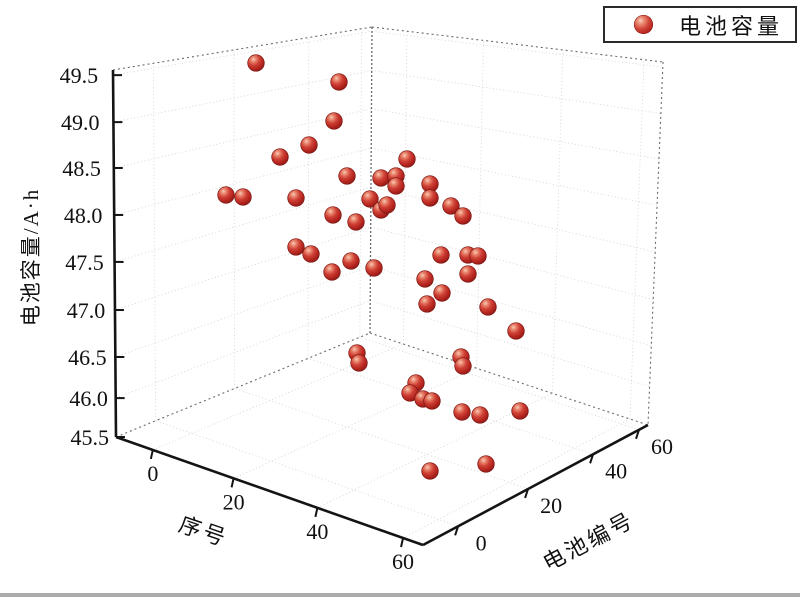  Describe the element at coordinates (84, 262) in the screenshot. I see `svg-text: 47.5` at that location.